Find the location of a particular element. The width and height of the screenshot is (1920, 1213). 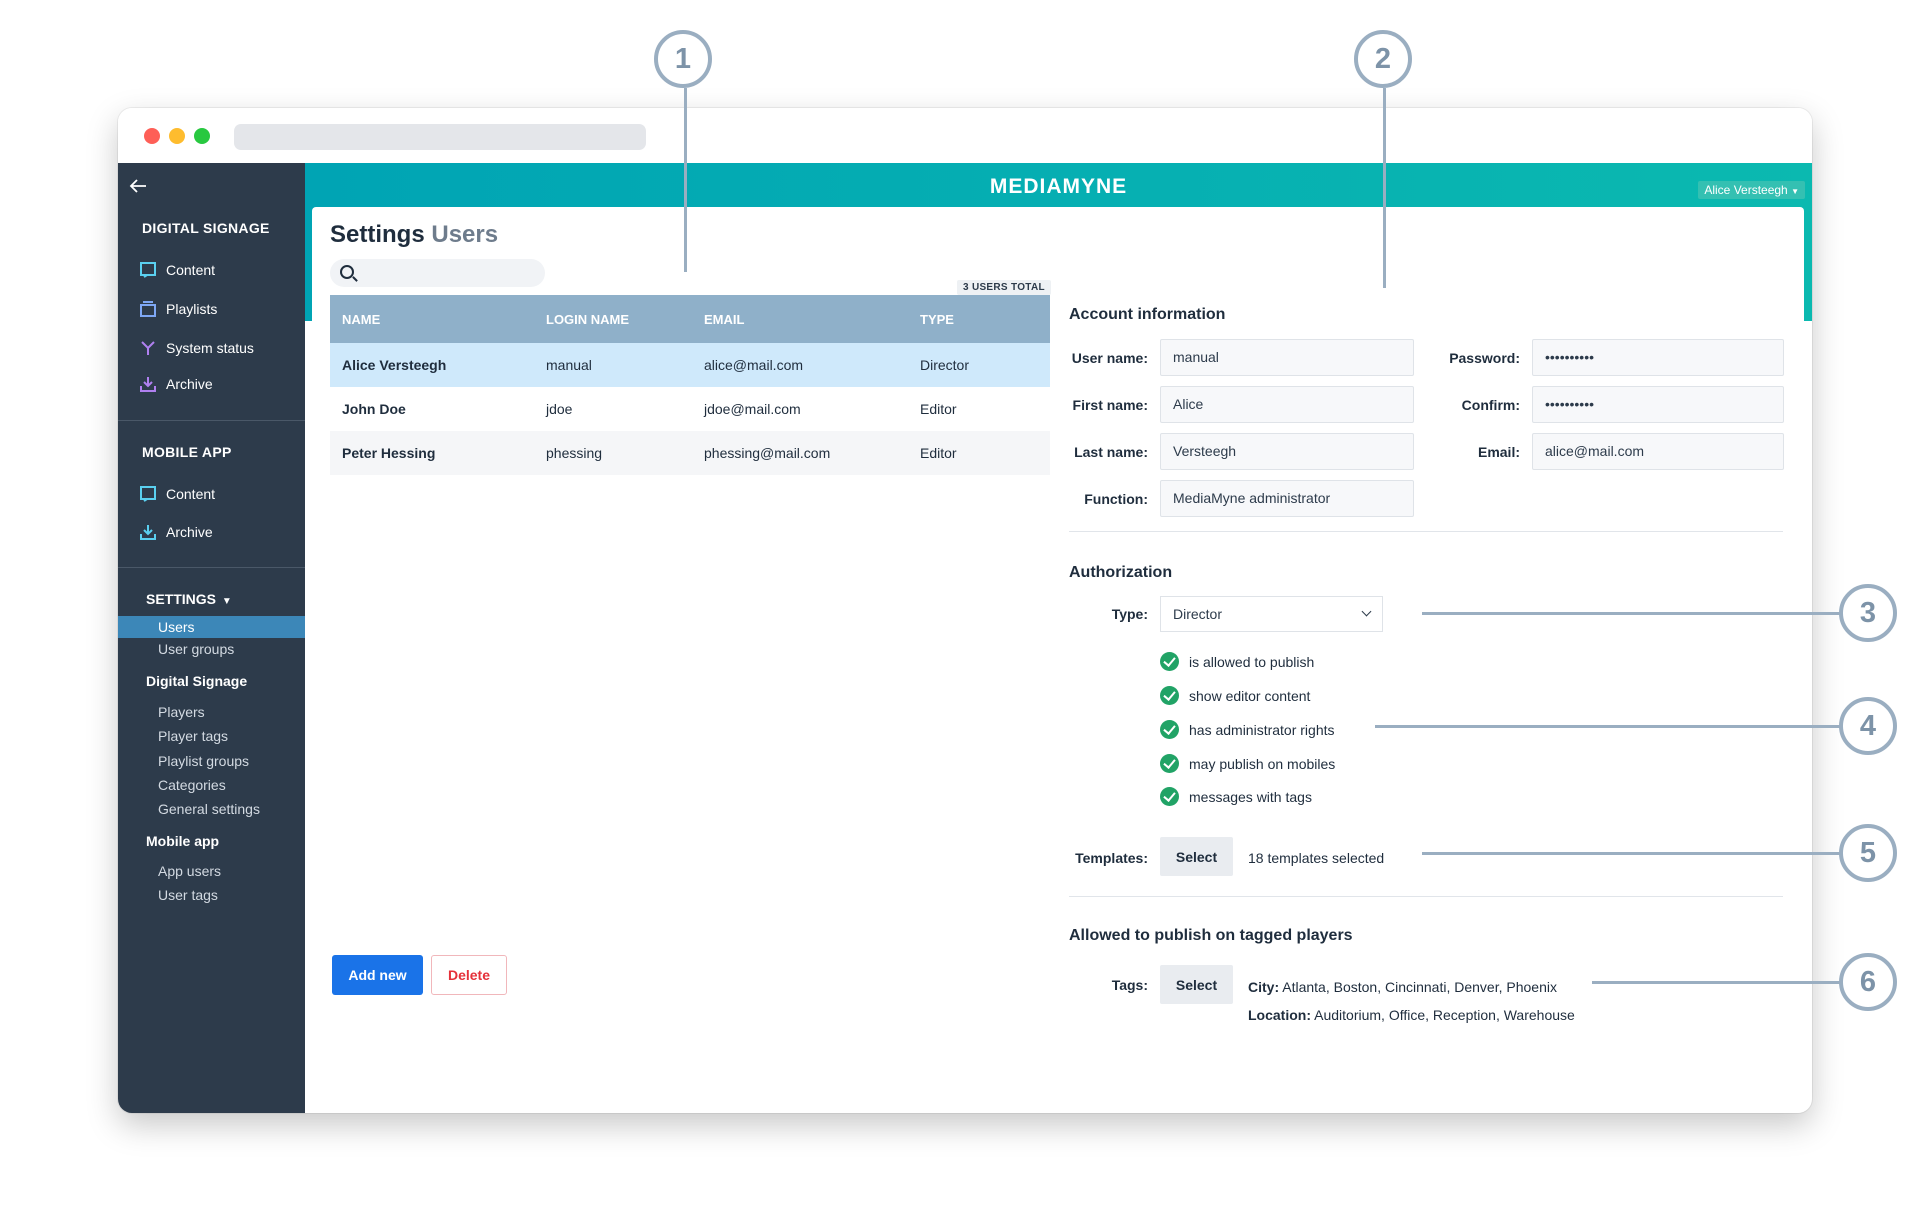

first-name-label: First name: is located at coordinates (1110, 405).